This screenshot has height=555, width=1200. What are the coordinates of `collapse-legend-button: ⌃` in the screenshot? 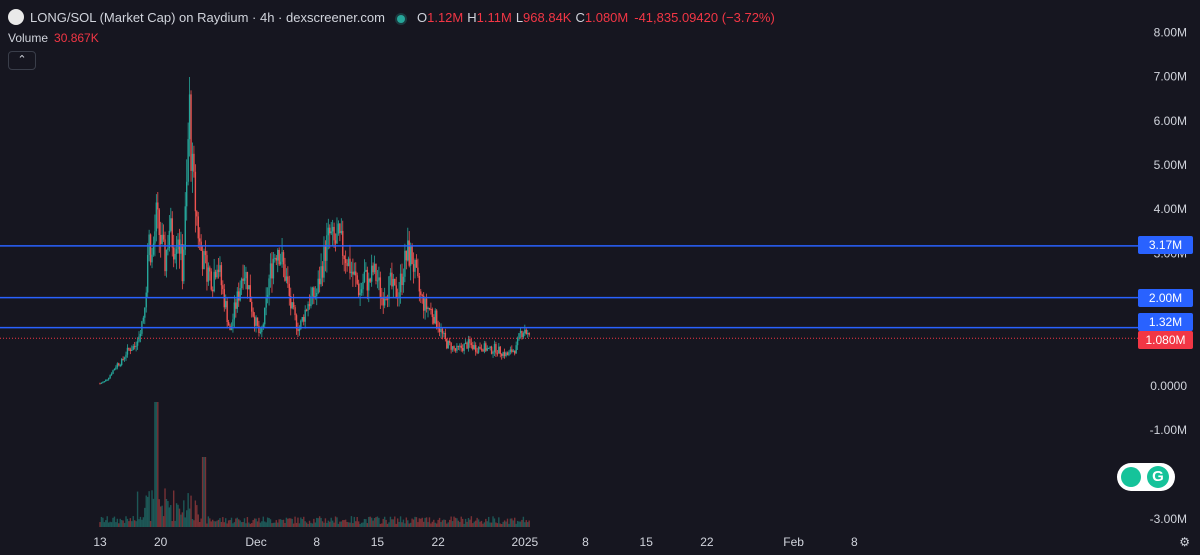 It's located at (22, 60).